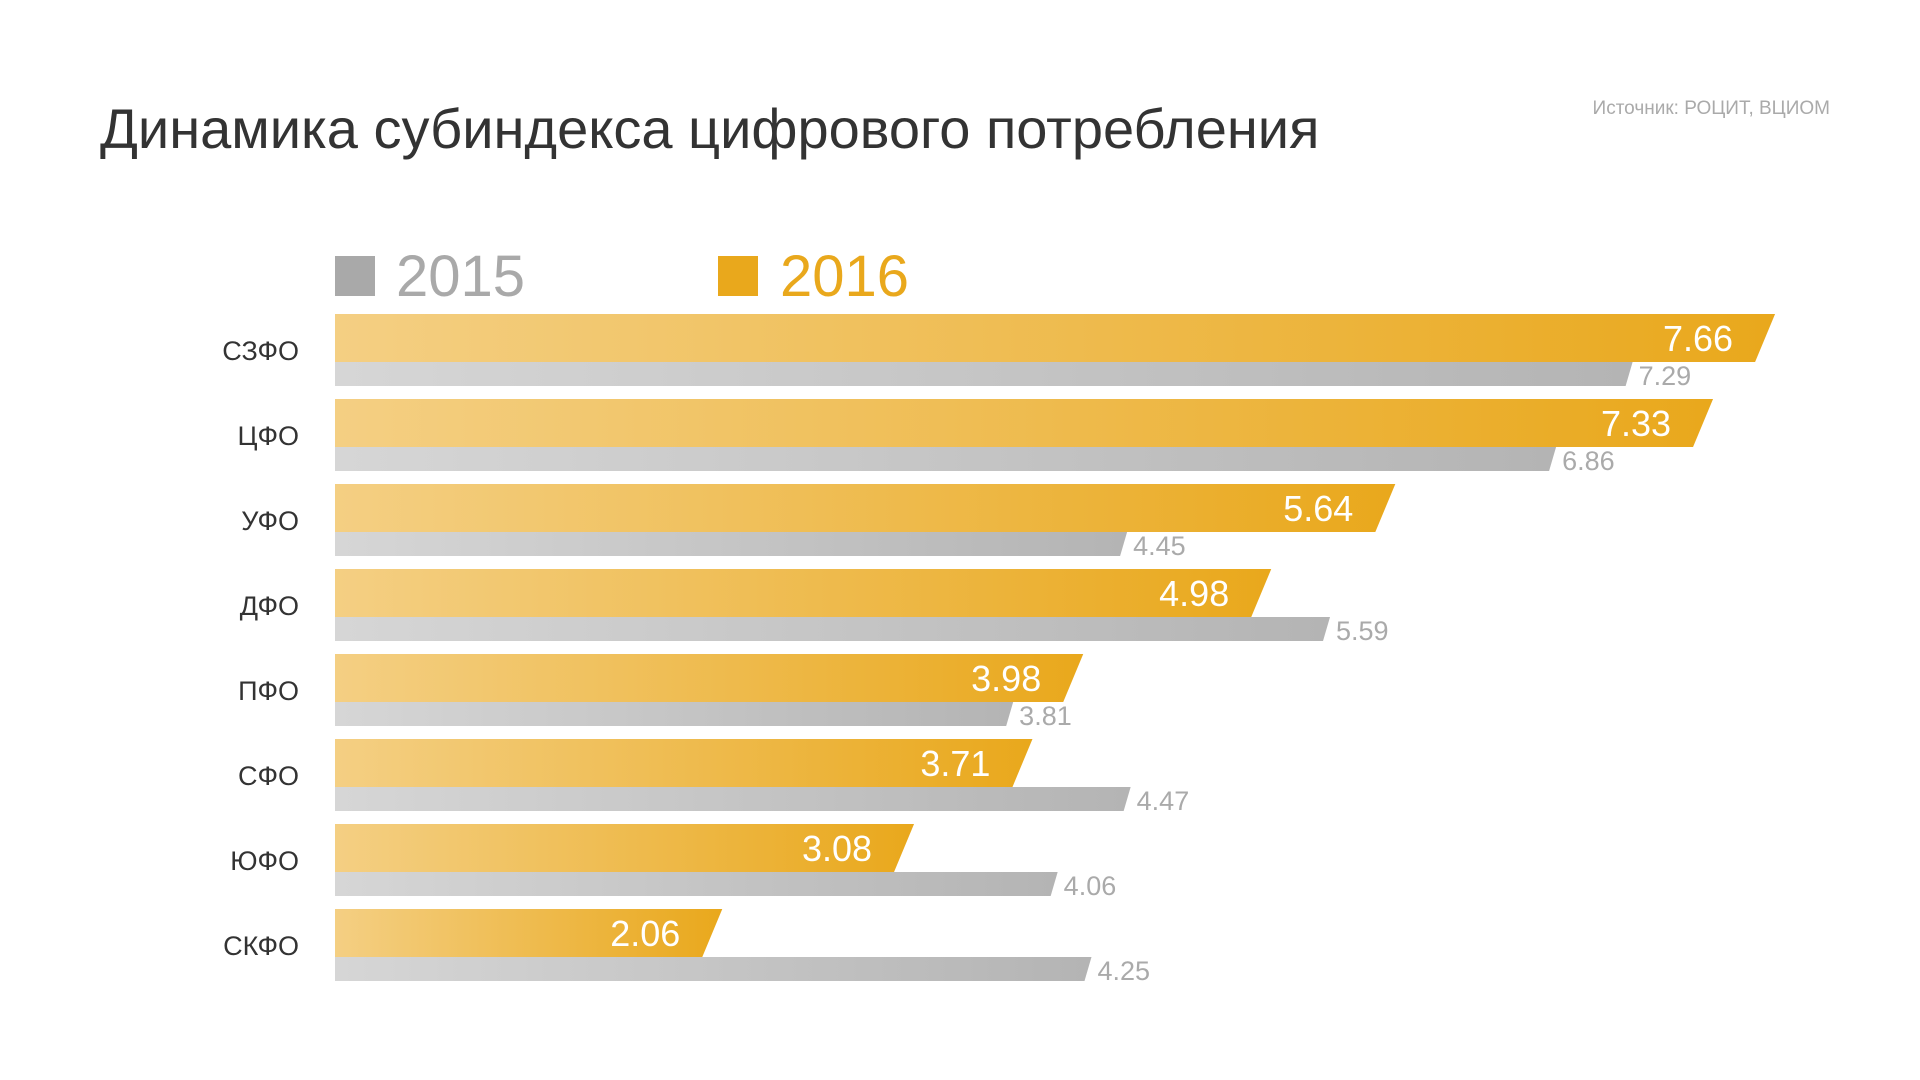  I want to click on bar-row-СФО: СФО 4.47 3.71, so click(713, 777).